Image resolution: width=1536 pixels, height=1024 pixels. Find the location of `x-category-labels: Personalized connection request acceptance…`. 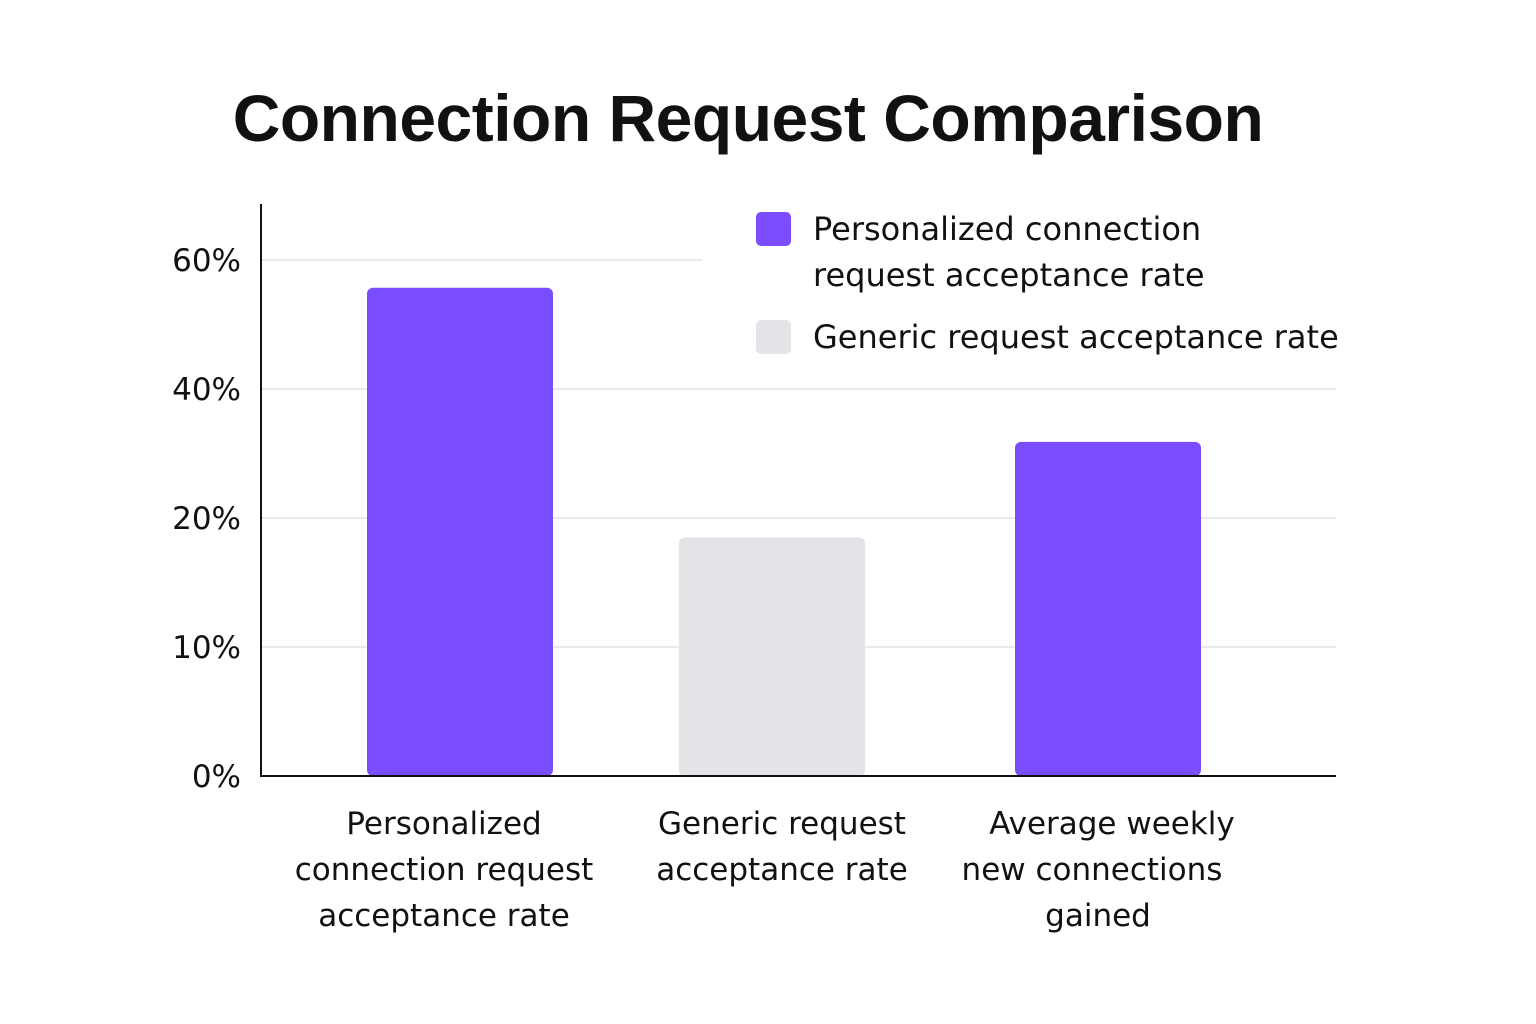

x-category-labels: Personalized connection request acceptance… is located at coordinates (765, 870).